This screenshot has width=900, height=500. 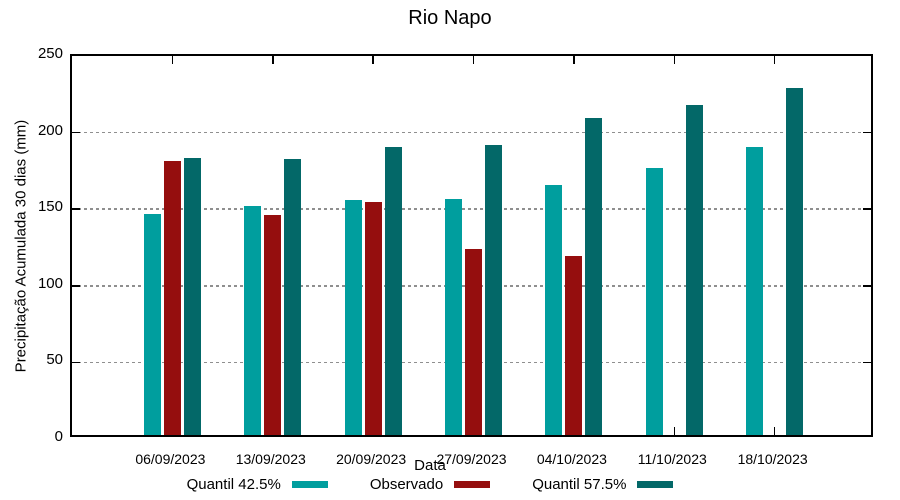 I want to click on y-tick-label: 200, so click(x=50, y=130).